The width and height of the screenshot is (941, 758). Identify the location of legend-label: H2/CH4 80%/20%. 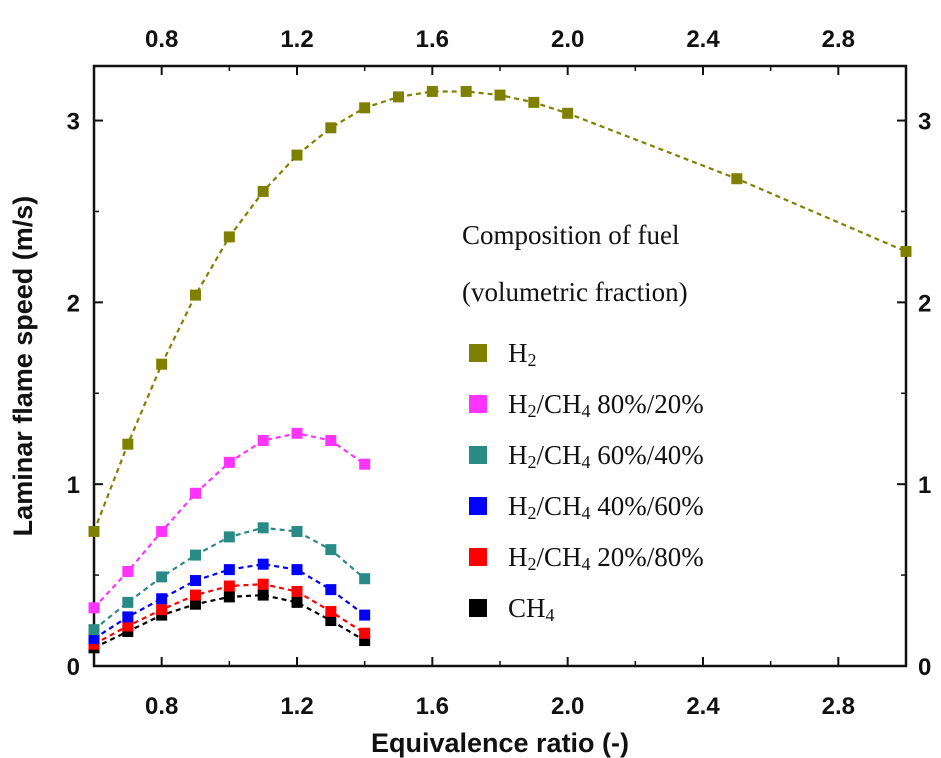
(606, 405).